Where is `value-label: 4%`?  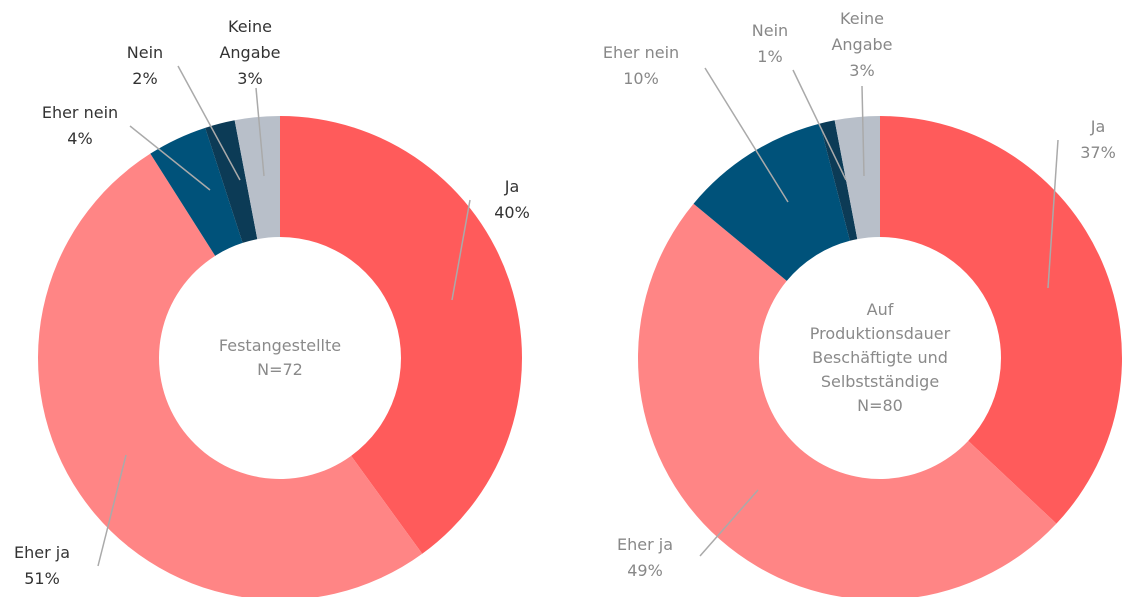 value-label: 4% is located at coordinates (80, 138).